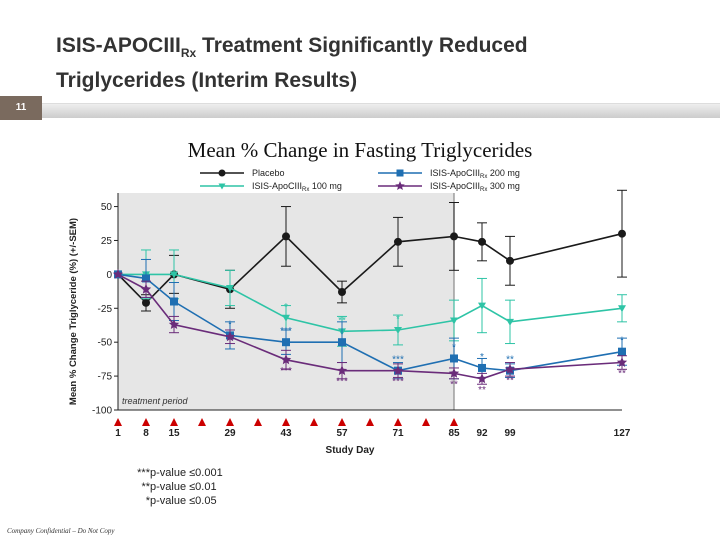 The height and width of the screenshot is (540, 720). I want to click on legend-label: ISIS-ApoCIIIRx 100 mg, so click(297, 187).